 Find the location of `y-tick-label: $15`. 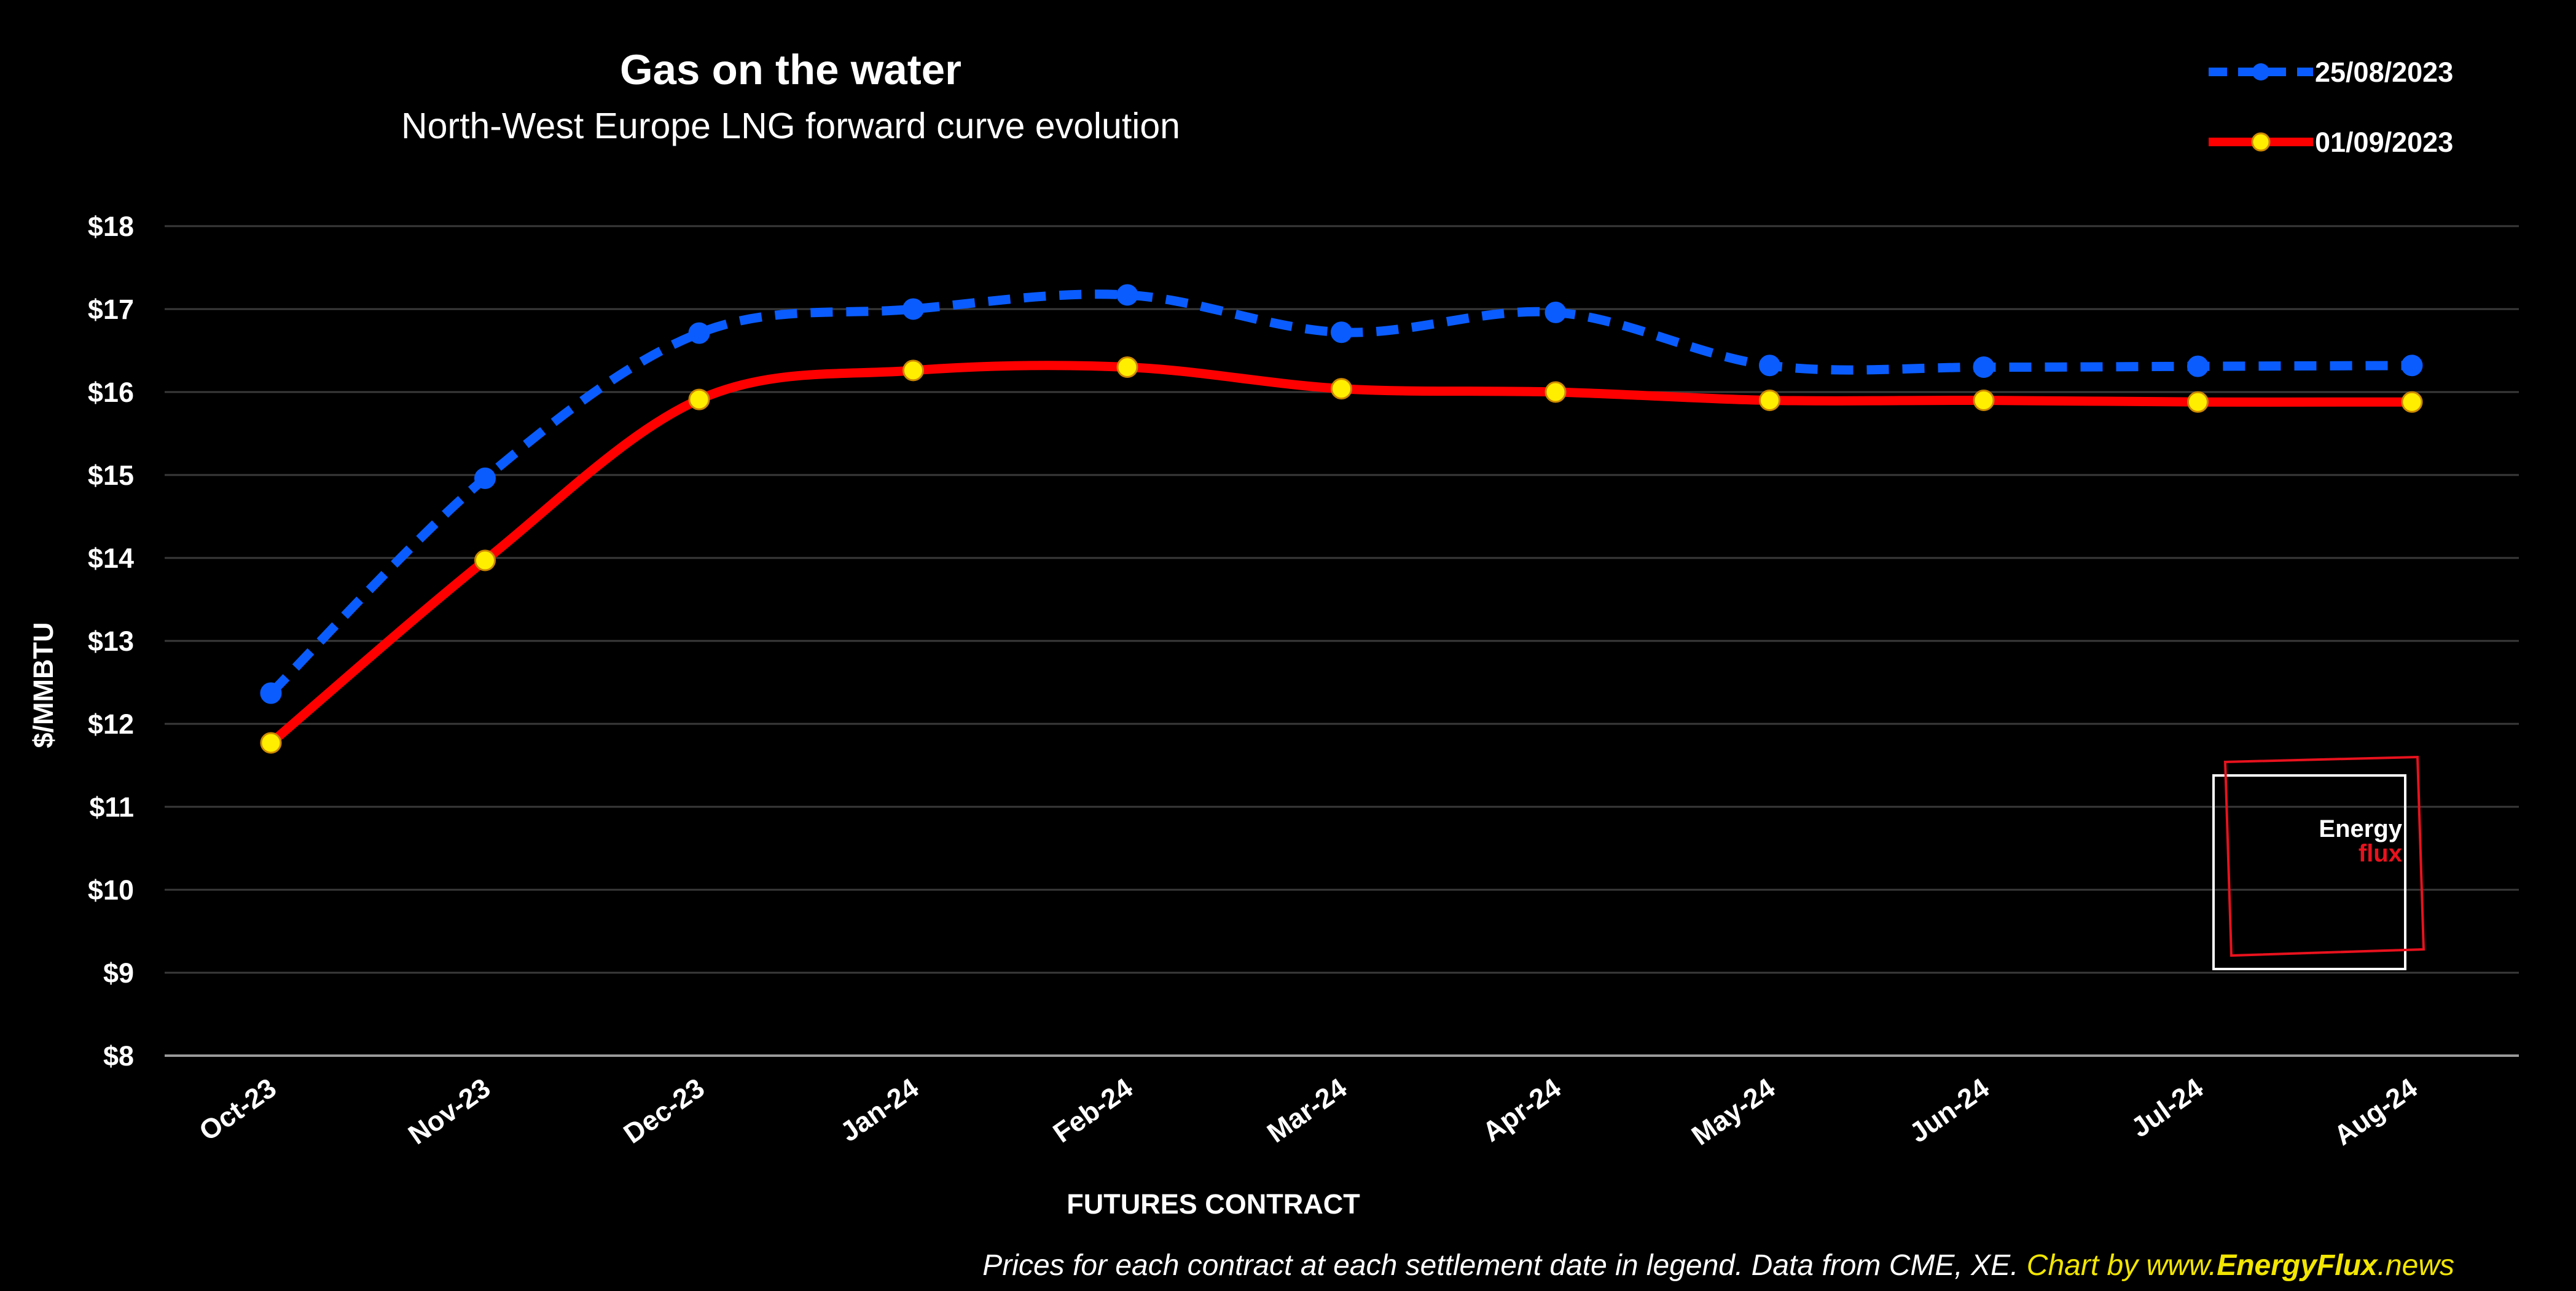

y-tick-label: $15 is located at coordinates (111, 476).